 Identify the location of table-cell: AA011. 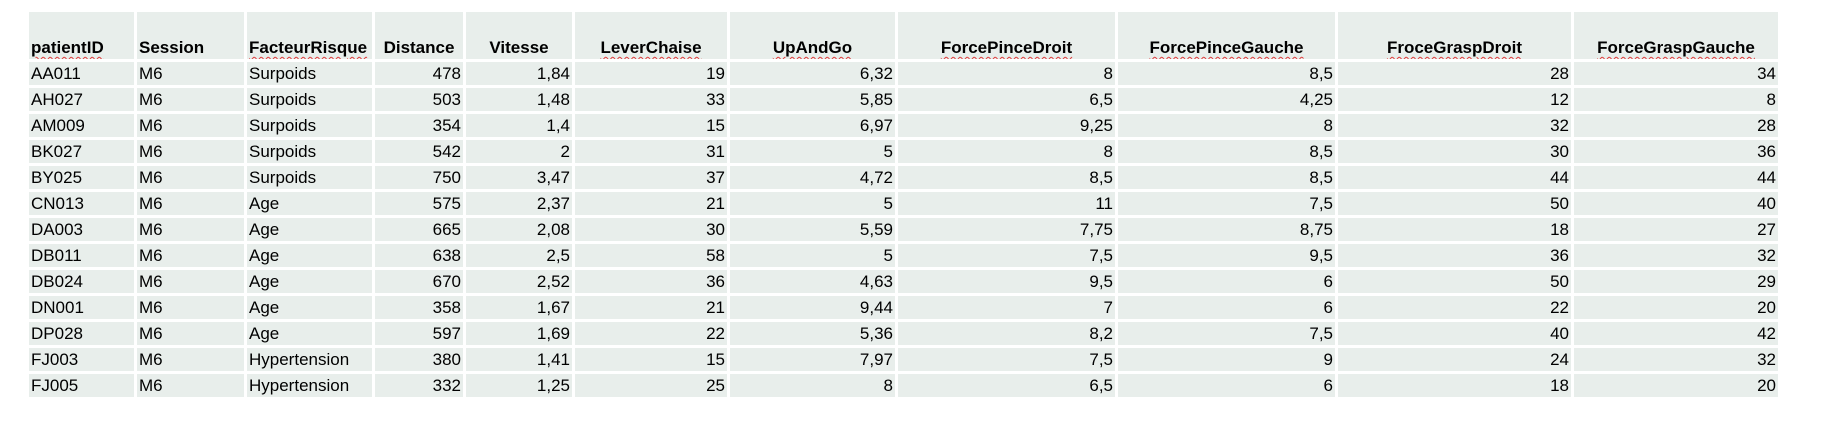
(83, 75).